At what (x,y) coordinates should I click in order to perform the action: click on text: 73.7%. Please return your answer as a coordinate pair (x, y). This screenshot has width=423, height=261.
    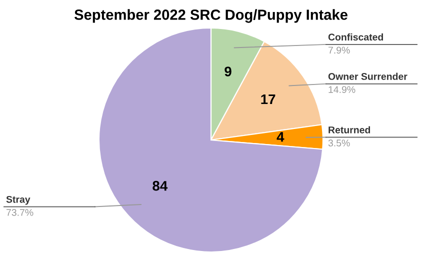
    Looking at the image, I should click on (20, 212).